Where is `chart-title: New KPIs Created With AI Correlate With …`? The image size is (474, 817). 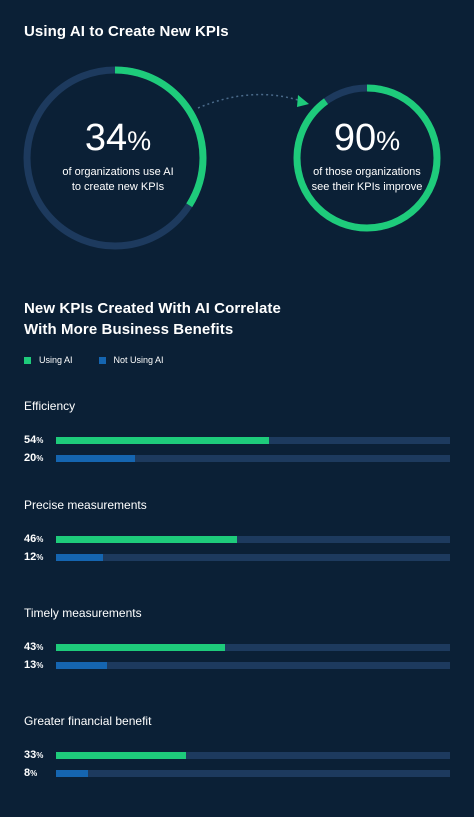
chart-title: New KPIs Created With AI Correlate With … is located at coordinates (174, 319).